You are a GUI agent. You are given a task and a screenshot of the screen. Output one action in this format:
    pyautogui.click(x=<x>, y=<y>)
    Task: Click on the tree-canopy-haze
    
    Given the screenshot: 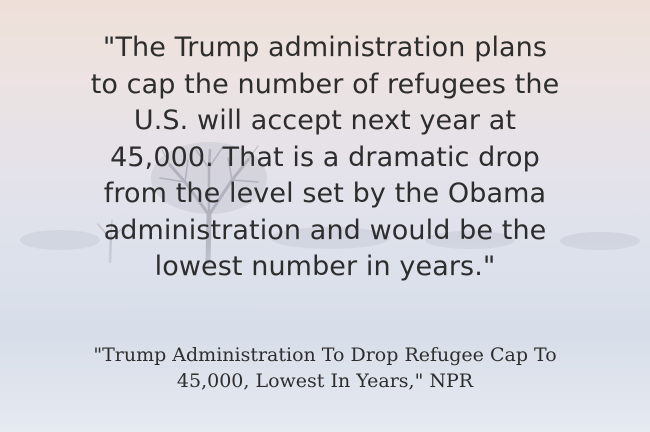 What is the action you would take?
    pyautogui.click(x=209, y=178)
    